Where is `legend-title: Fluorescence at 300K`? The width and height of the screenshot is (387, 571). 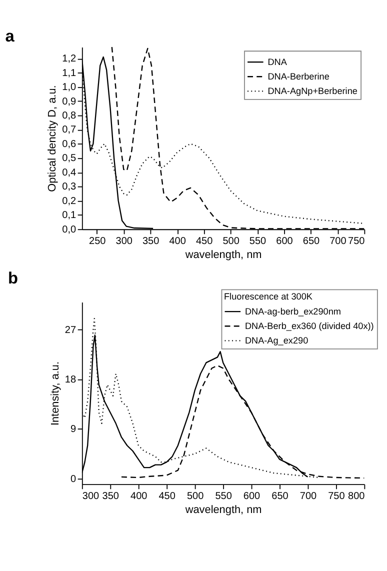
legend-title: Fluorescence at 300K is located at coordinates (268, 296).